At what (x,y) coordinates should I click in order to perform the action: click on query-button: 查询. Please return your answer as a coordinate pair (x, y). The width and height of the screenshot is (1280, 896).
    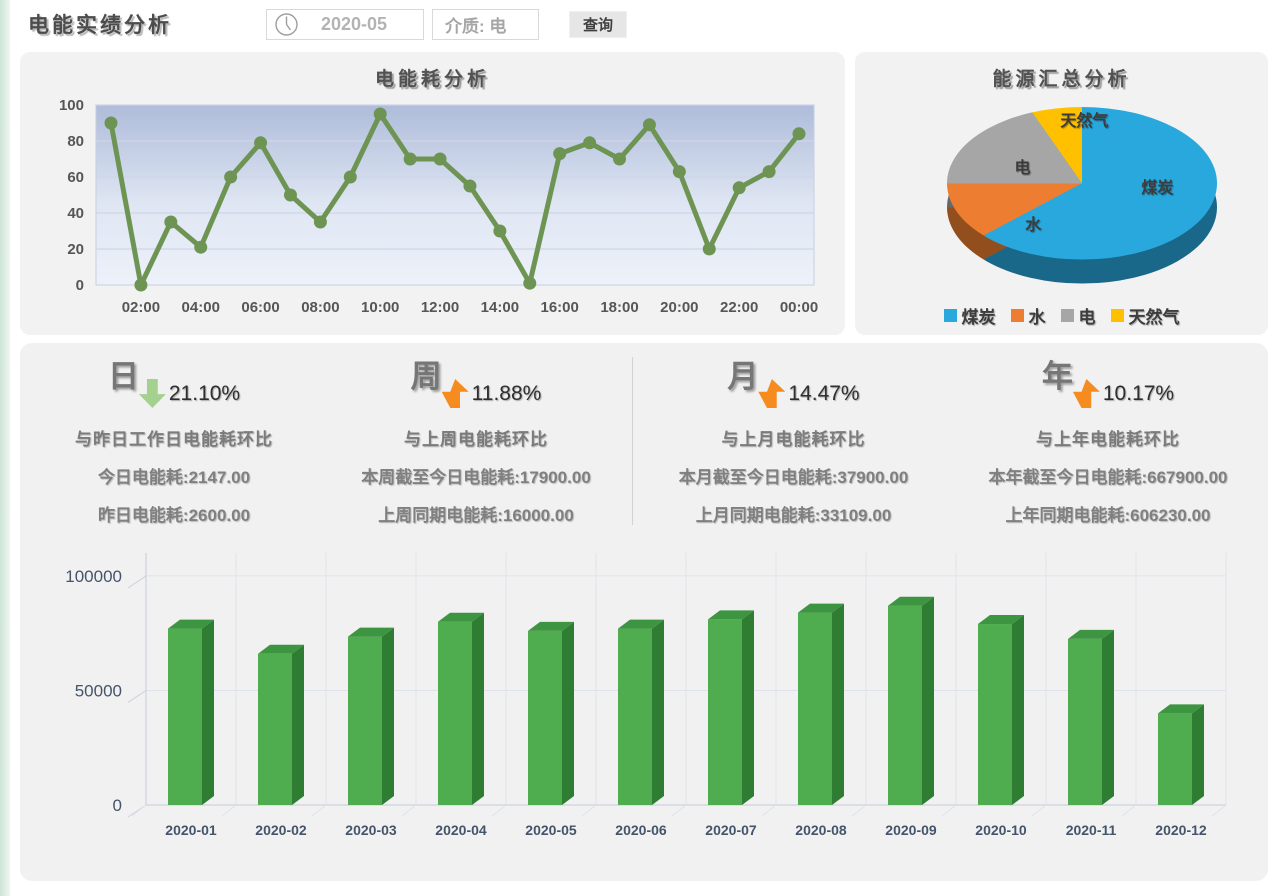
    Looking at the image, I should click on (598, 24).